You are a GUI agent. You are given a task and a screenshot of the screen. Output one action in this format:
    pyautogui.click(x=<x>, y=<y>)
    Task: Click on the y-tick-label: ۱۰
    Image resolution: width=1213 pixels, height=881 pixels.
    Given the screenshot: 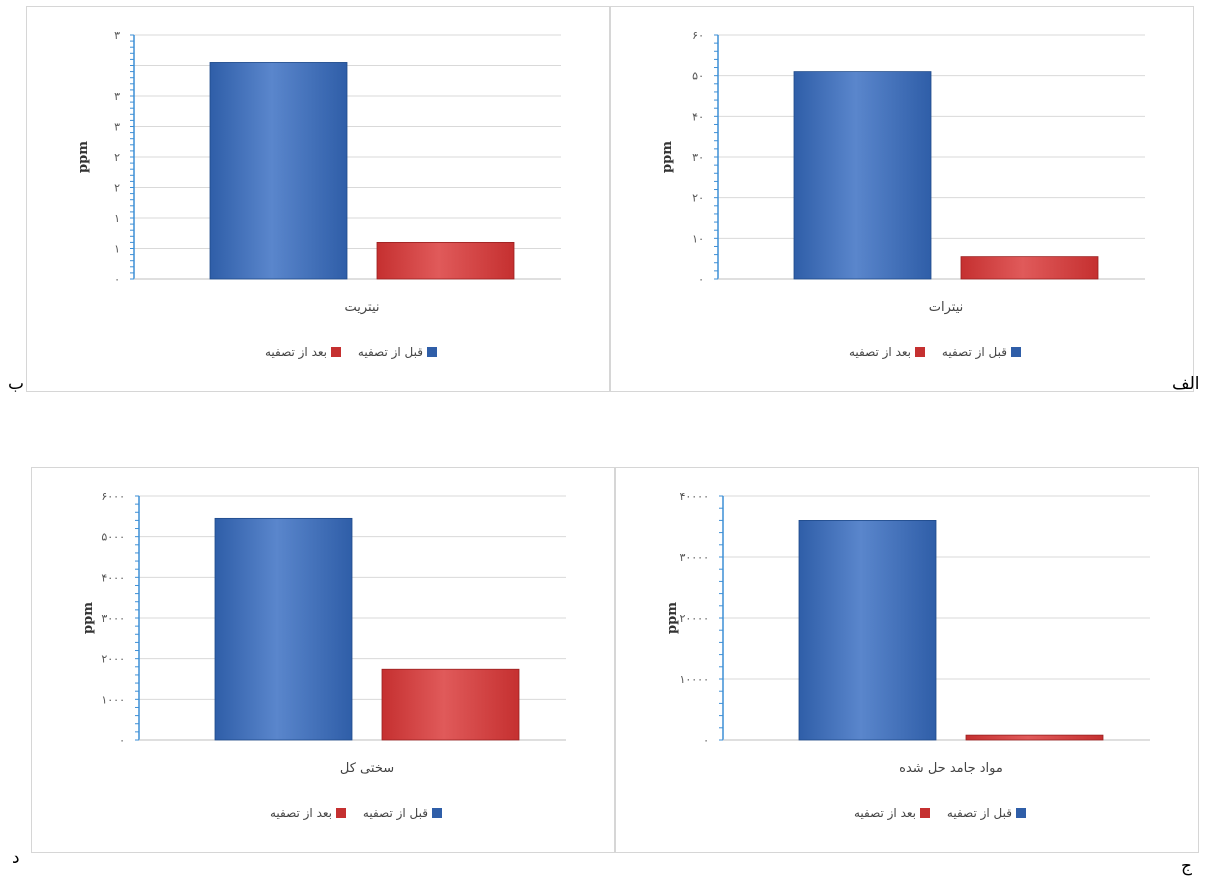 What is the action you would take?
    pyautogui.click(x=698, y=238)
    